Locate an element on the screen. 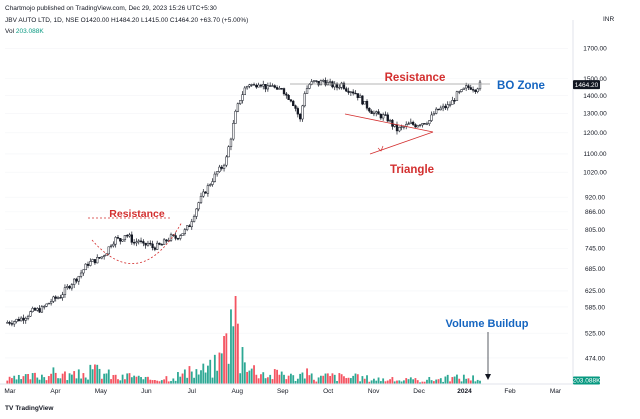 This screenshot has width=640, height=419. last-price-label: 1464.20 is located at coordinates (587, 85).